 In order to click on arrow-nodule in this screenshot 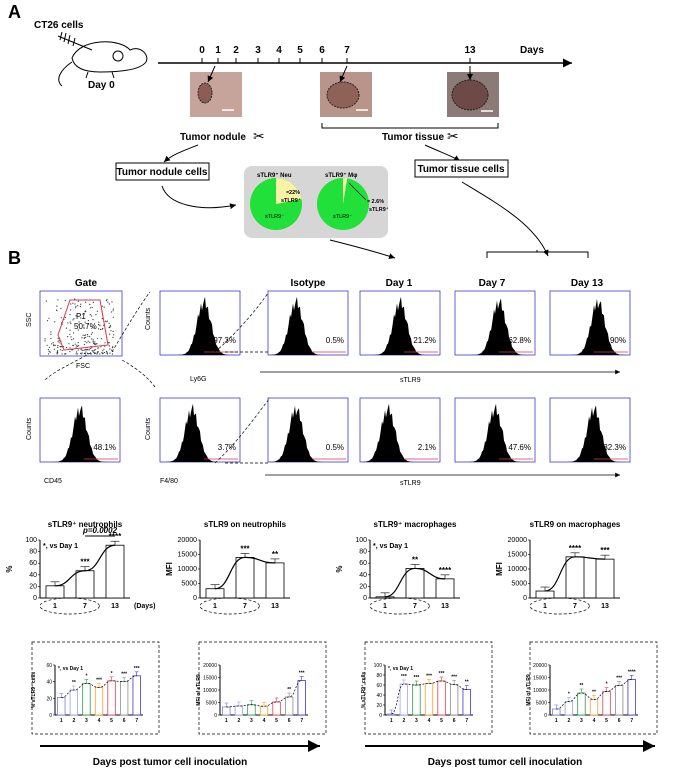, I will do `click(181, 153)`.